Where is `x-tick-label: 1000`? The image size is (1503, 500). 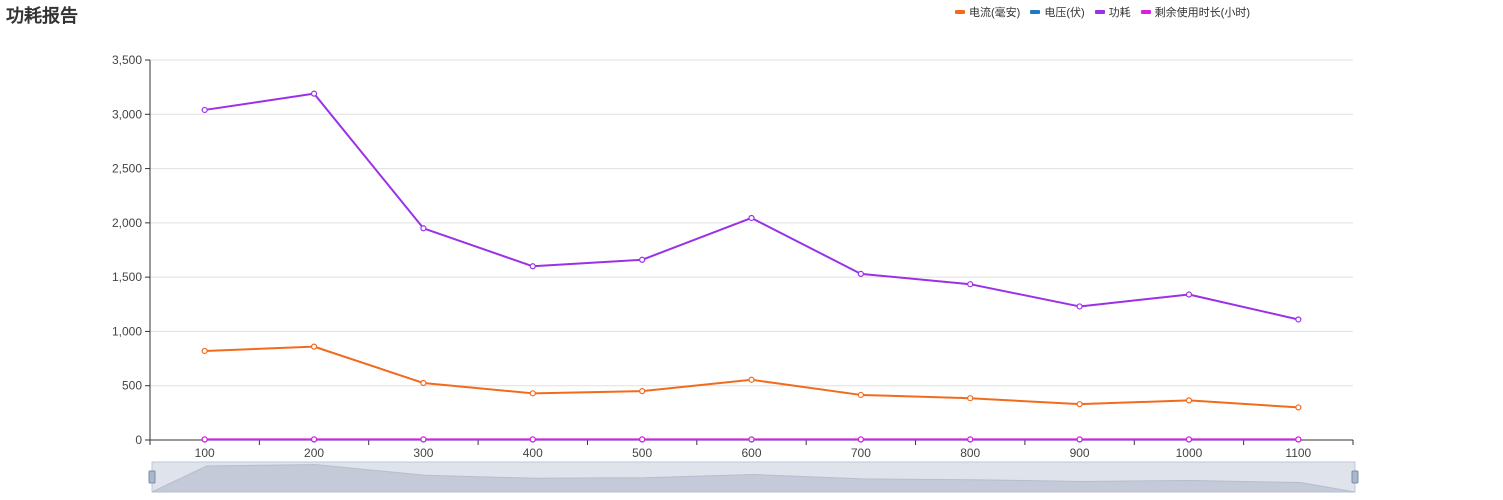
x-tick-label: 1000 is located at coordinates (1189, 453).